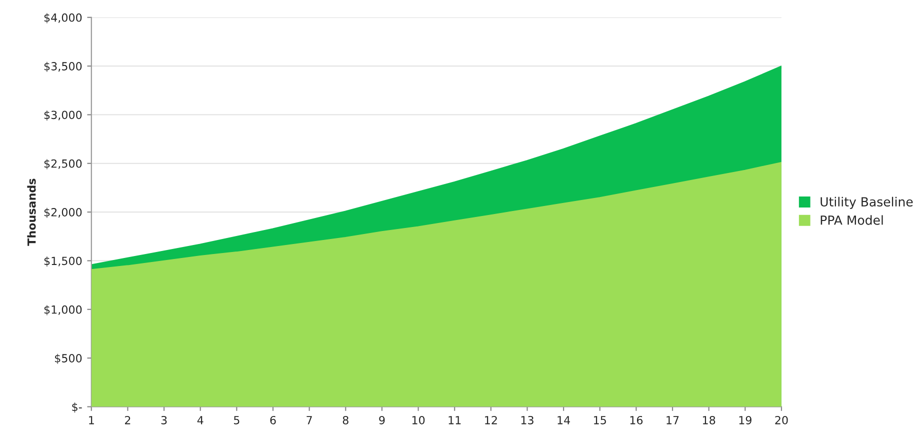 This screenshot has width=914, height=435. What do you see at coordinates (63, 18) in the screenshot?
I see `y-tick-label: $4,000` at bounding box center [63, 18].